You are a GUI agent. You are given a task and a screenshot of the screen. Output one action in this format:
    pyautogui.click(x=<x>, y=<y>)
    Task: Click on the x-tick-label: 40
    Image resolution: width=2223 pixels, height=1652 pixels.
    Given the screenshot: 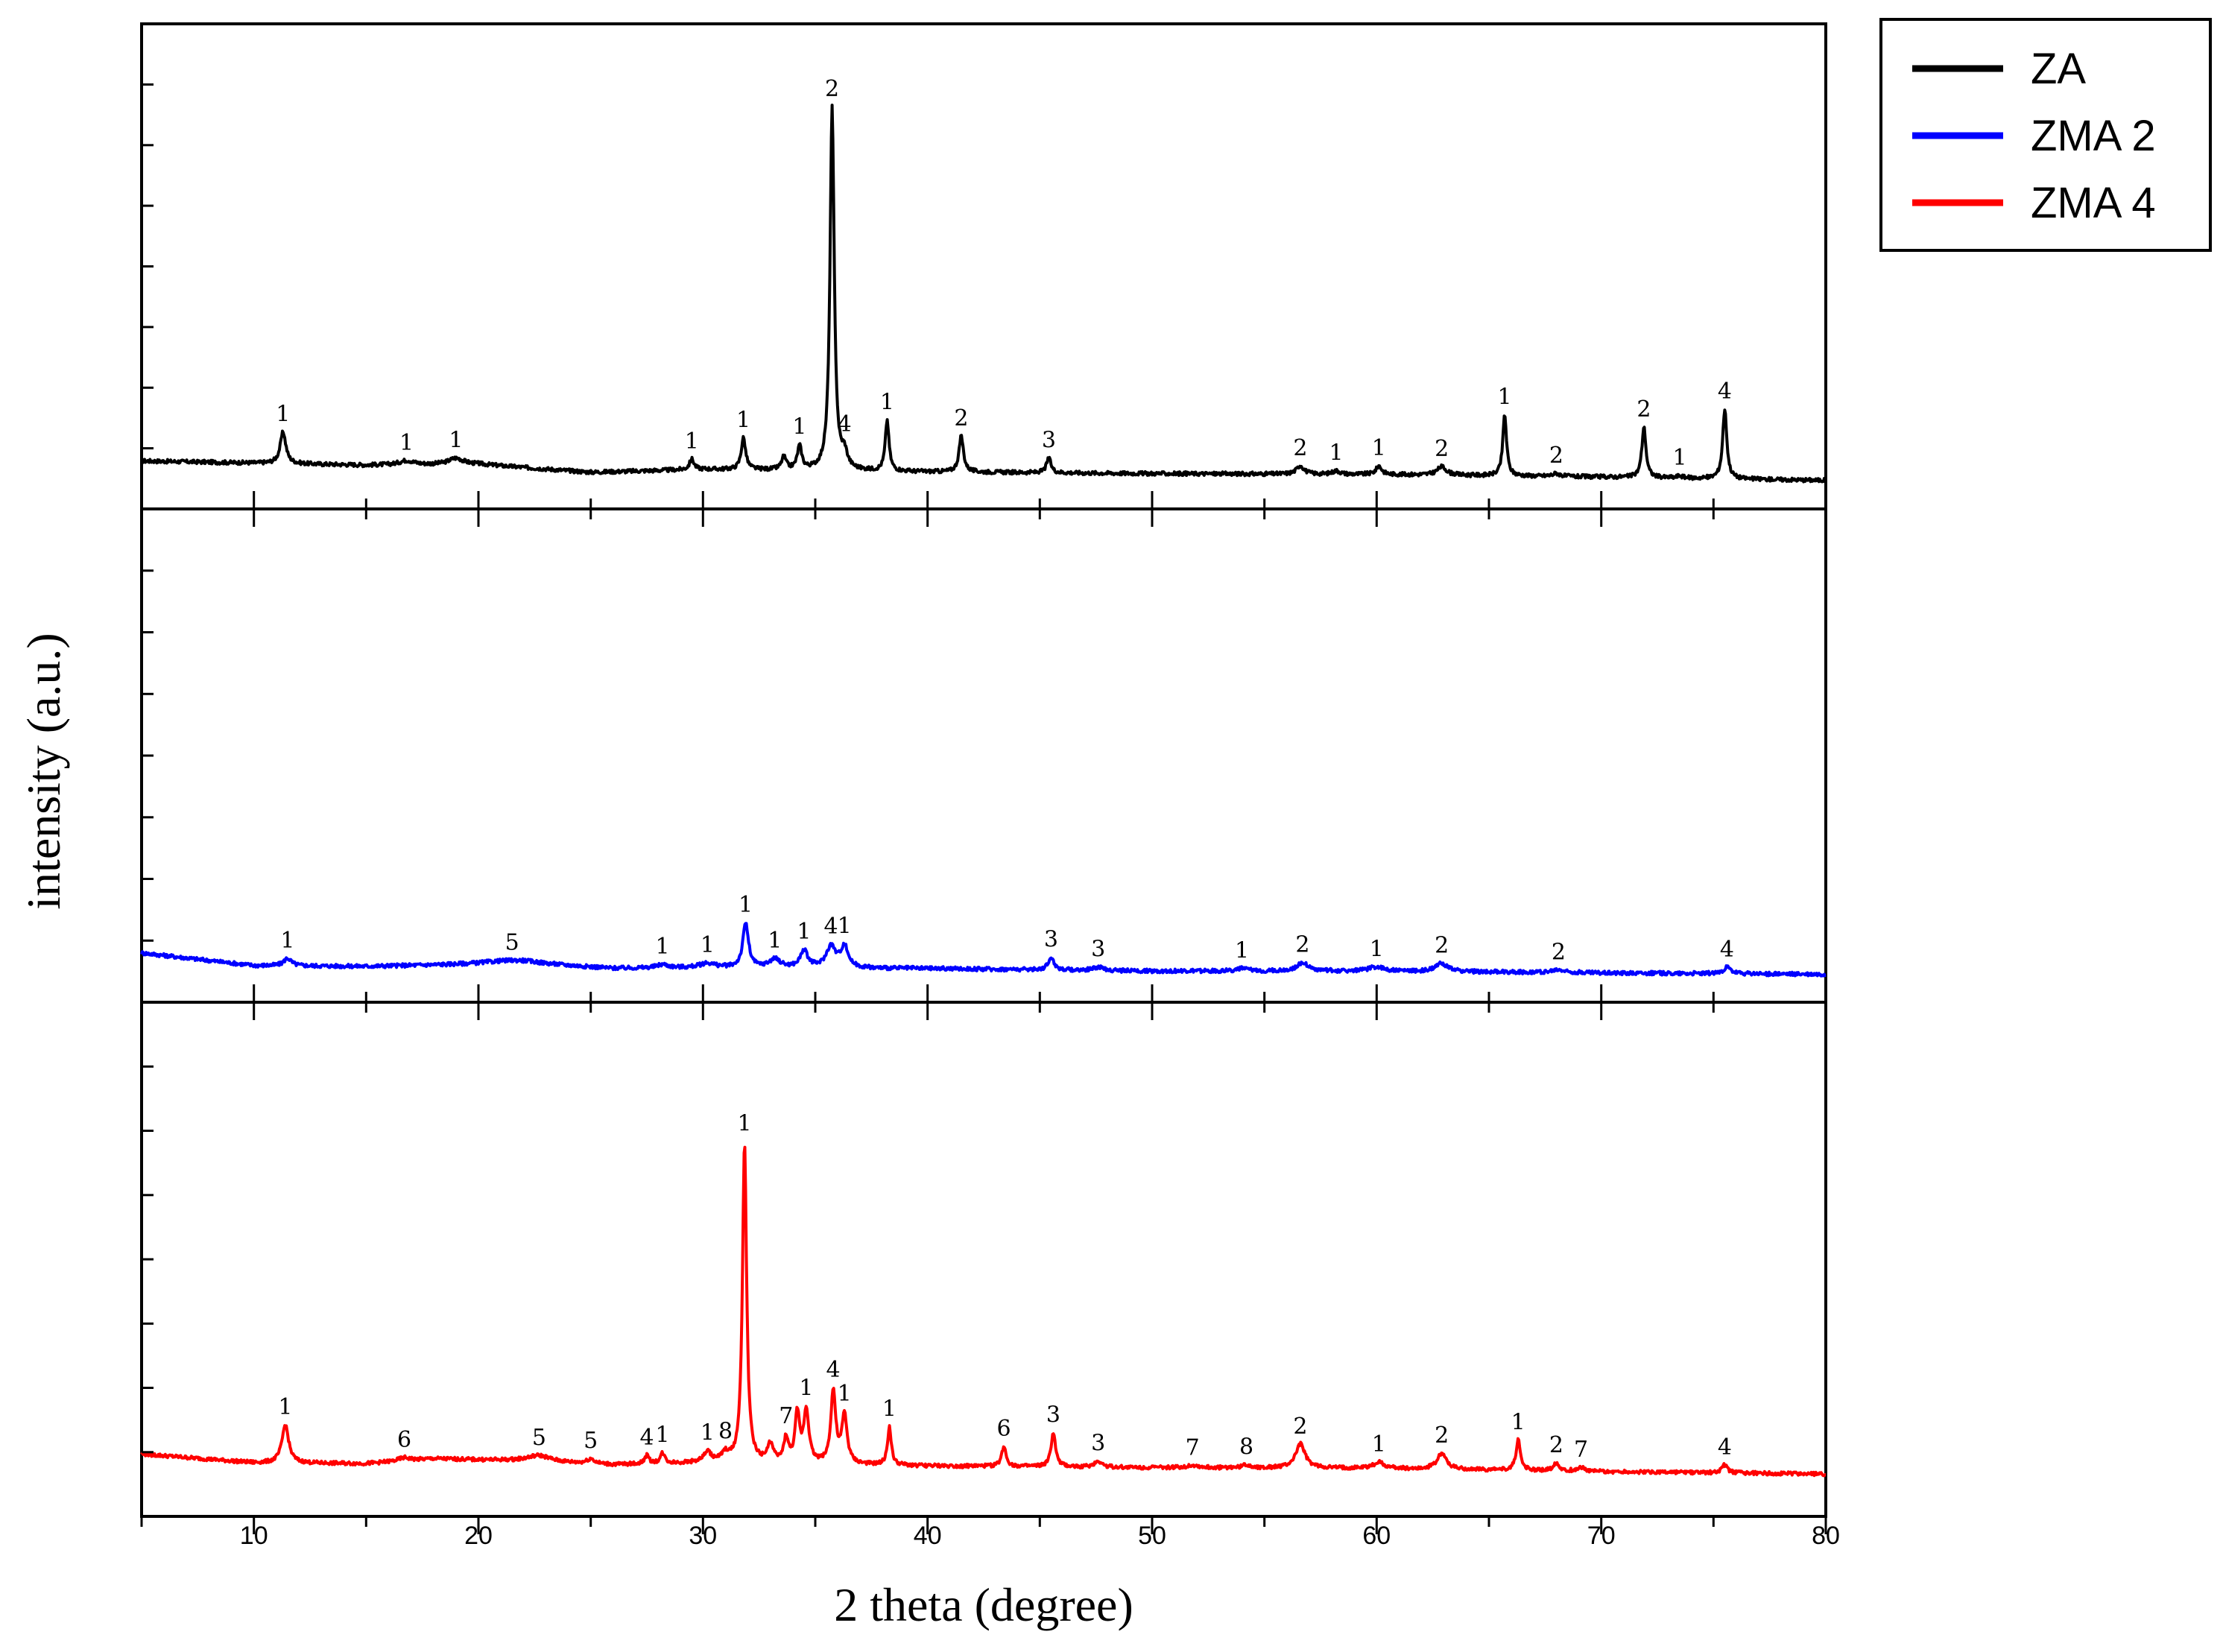 What is the action you would take?
    pyautogui.click(x=928, y=1536)
    